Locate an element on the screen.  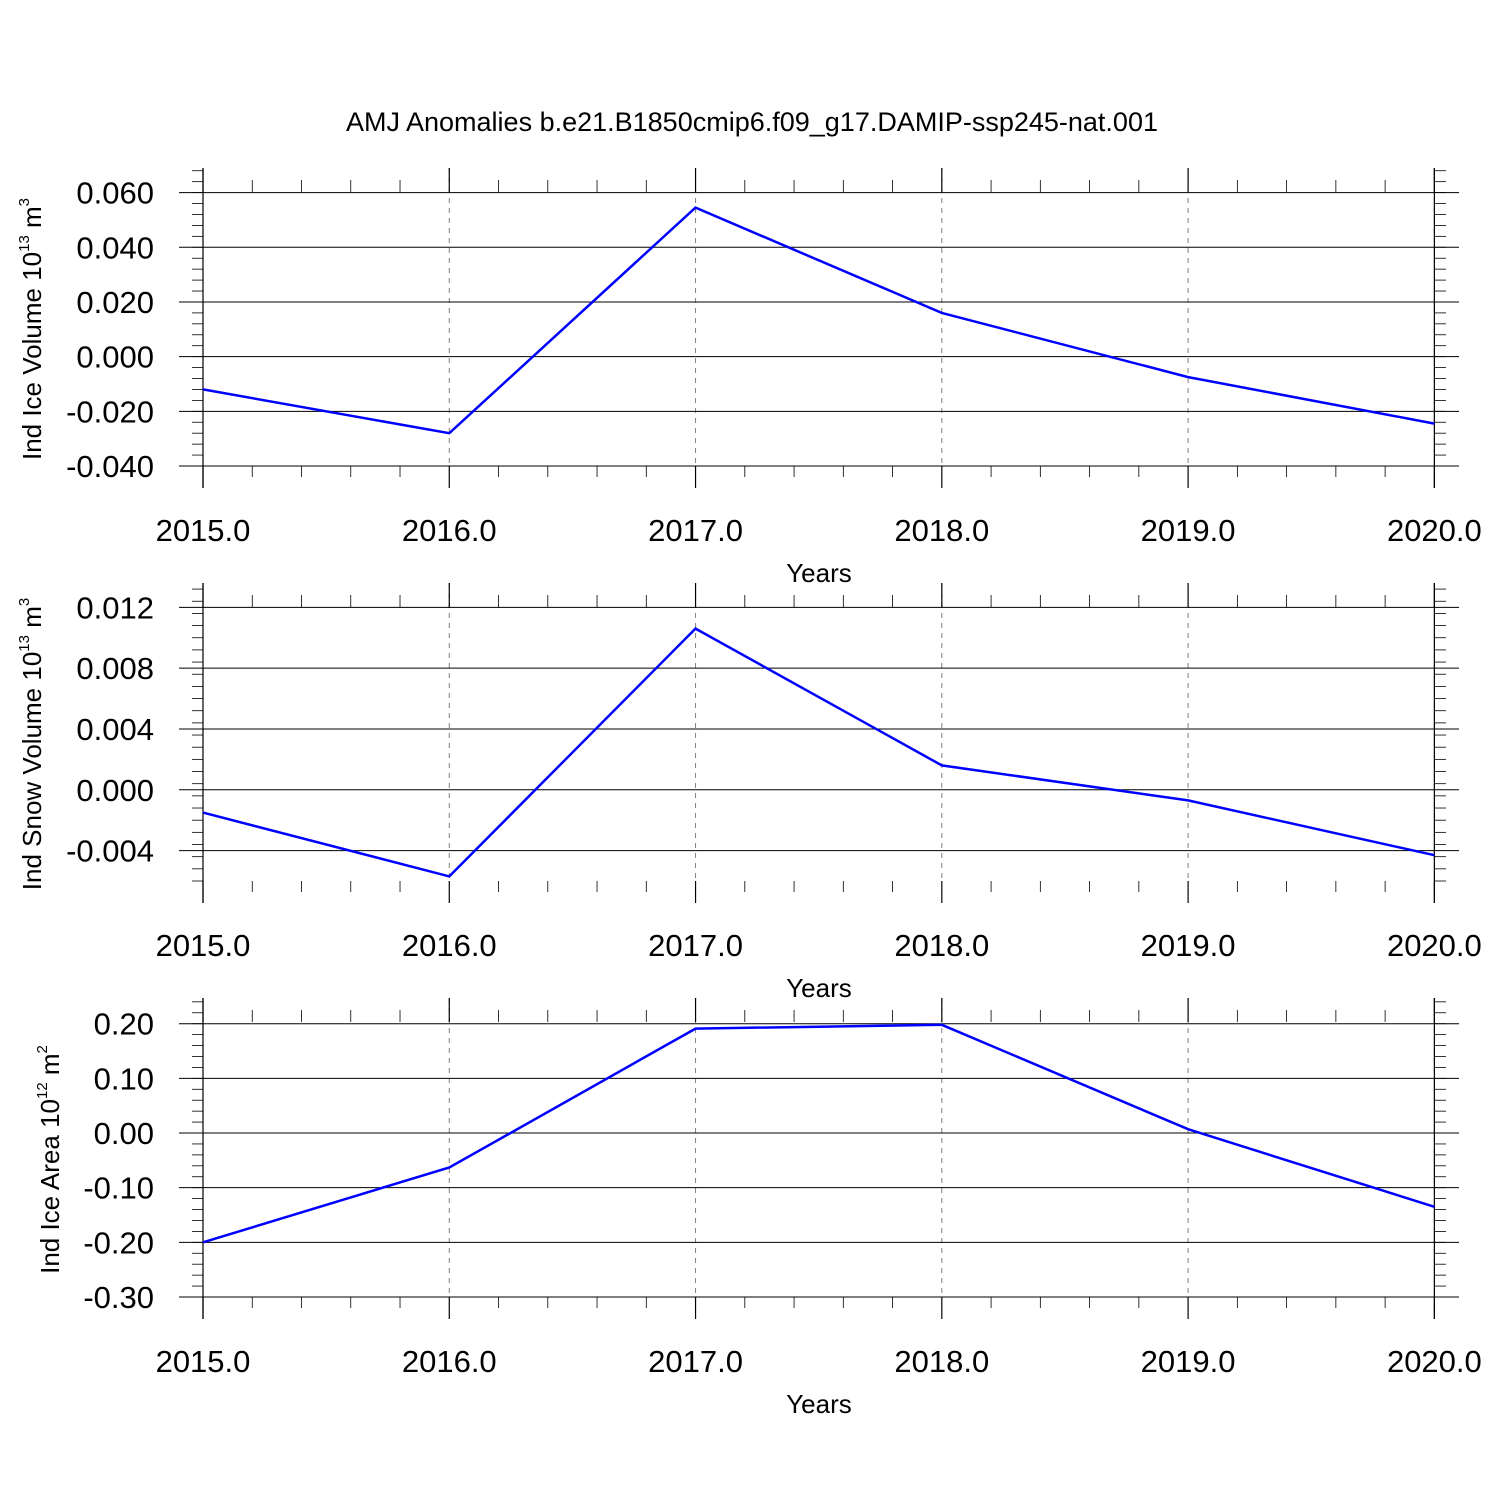
y-tick-label: 0.060 is located at coordinates (115, 193).